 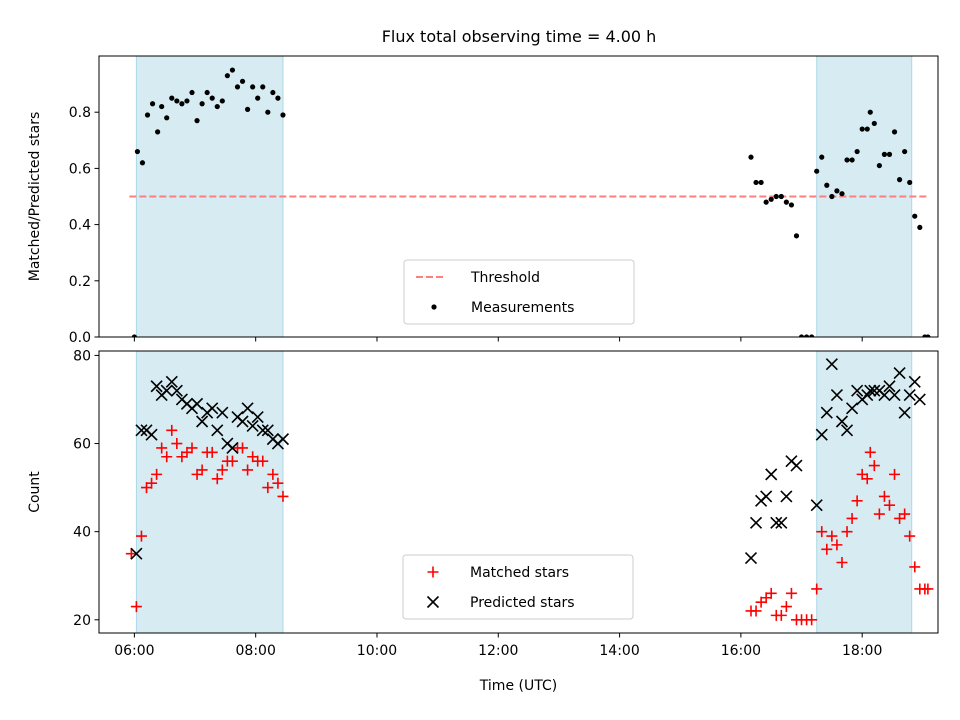 What do you see at coordinates (741, 651) in the screenshot?
I see `x-tick-label-5: 16:00` at bounding box center [741, 651].